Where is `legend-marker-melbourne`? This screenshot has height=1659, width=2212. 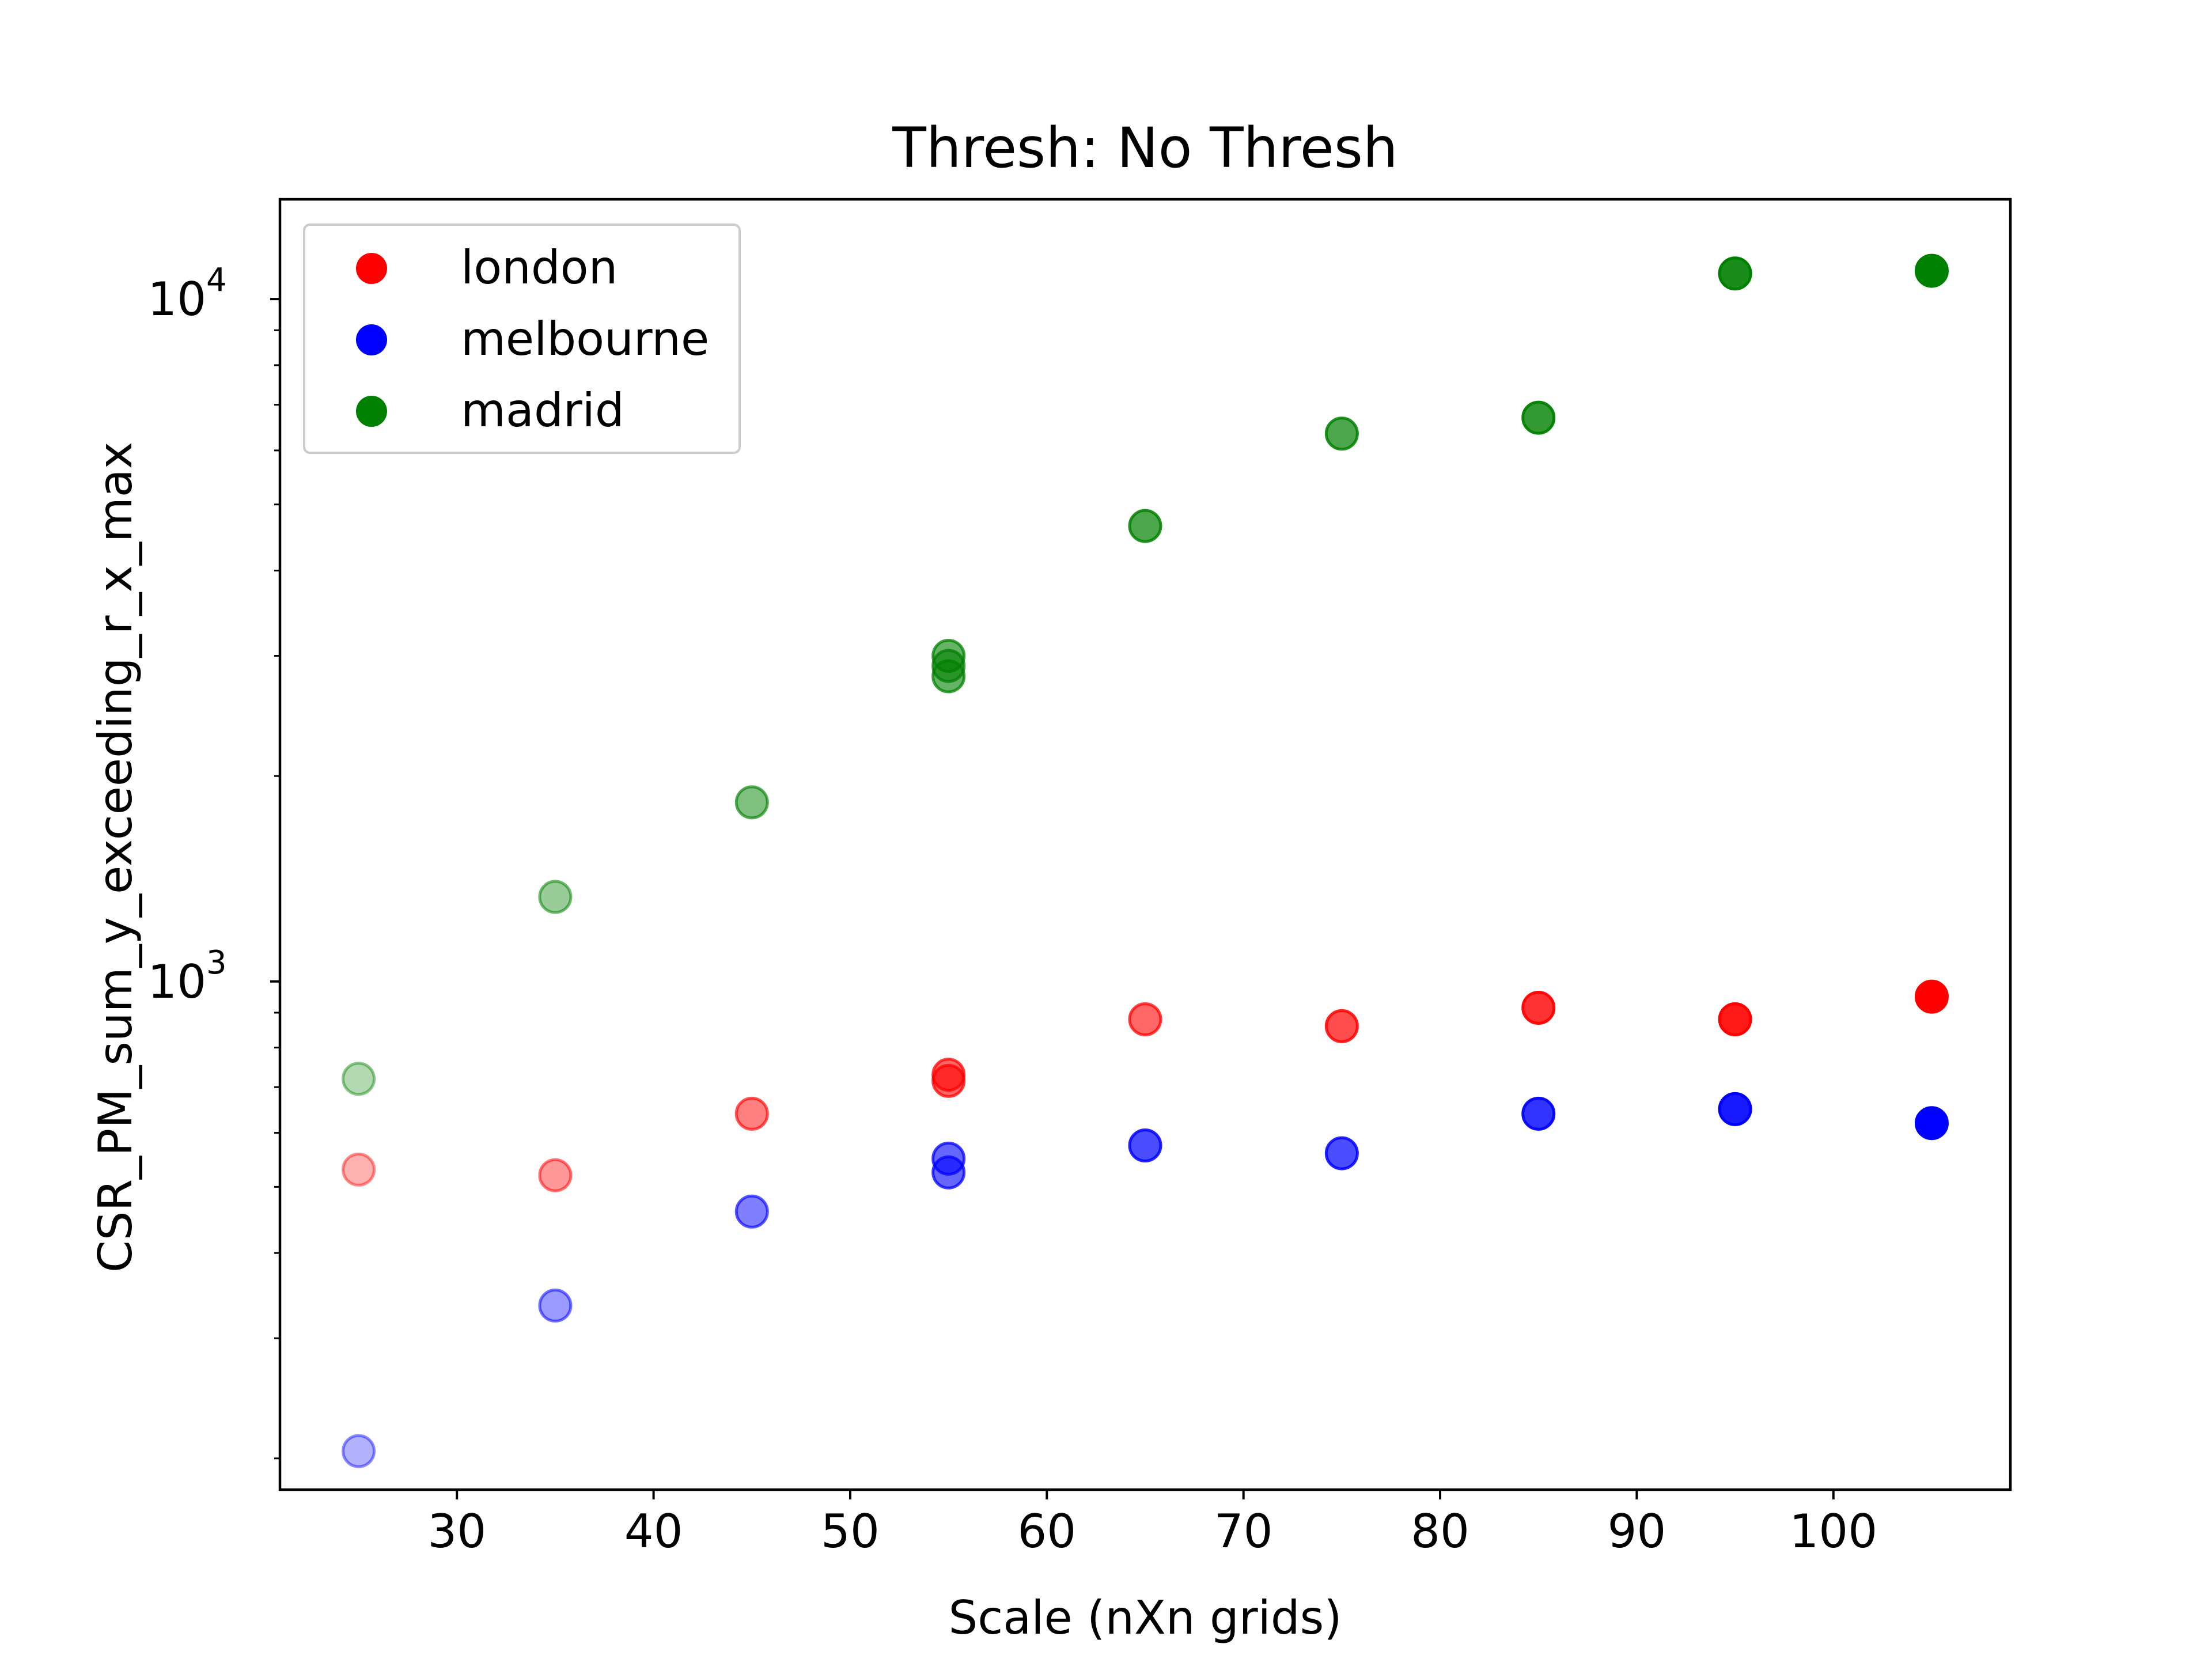 legend-marker-melbourne is located at coordinates (371, 339).